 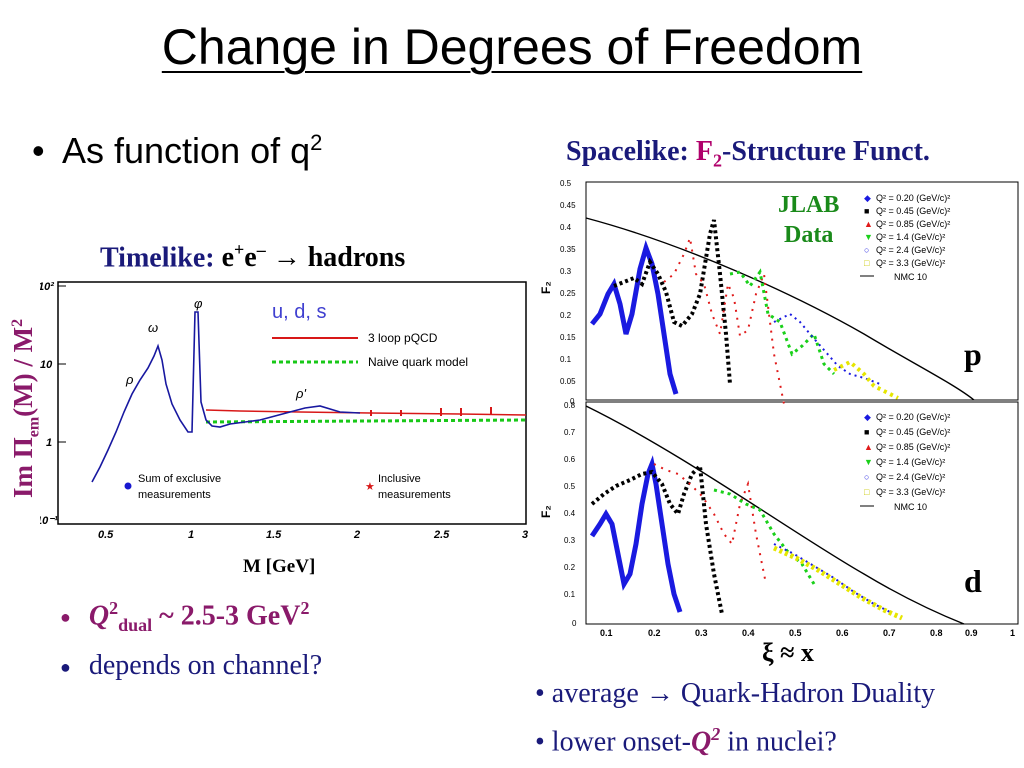 What do you see at coordinates (634, 317) in the screenshot?
I see `proton-q2-020-data` at bounding box center [634, 317].